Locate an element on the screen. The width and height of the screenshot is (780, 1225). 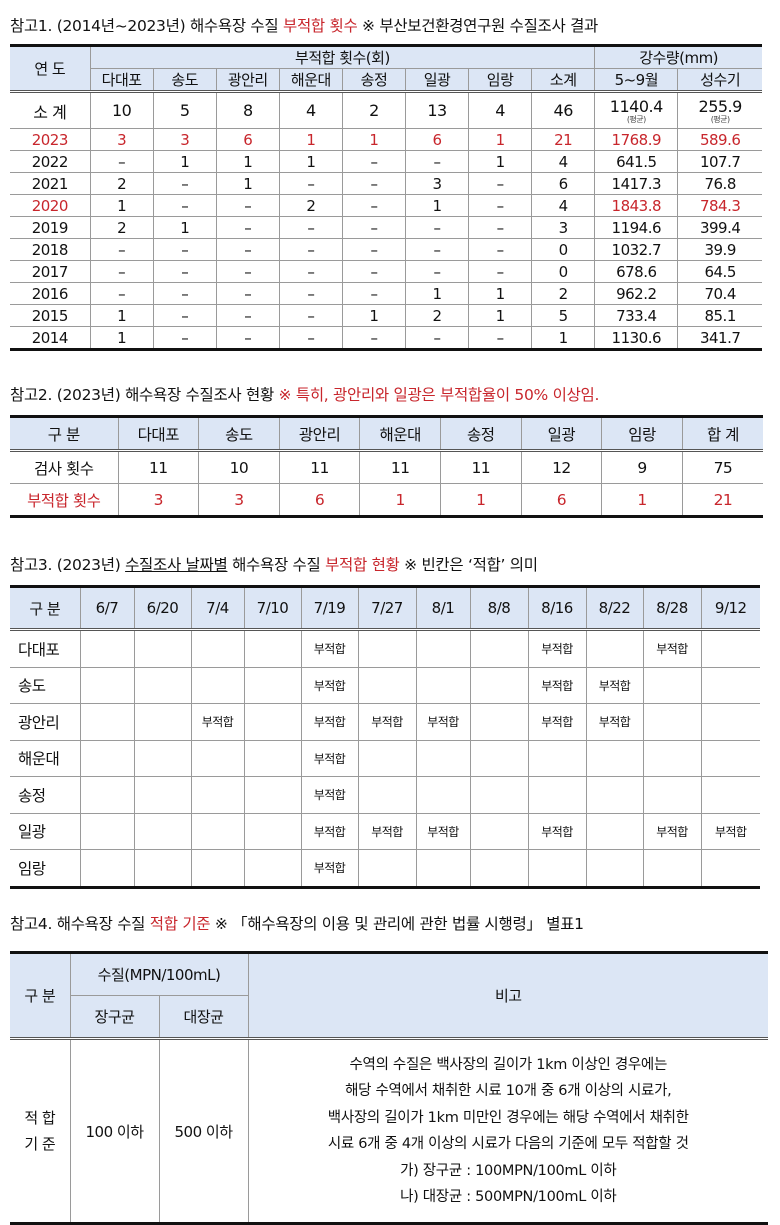
cell: 10 is located at coordinates (239, 467).